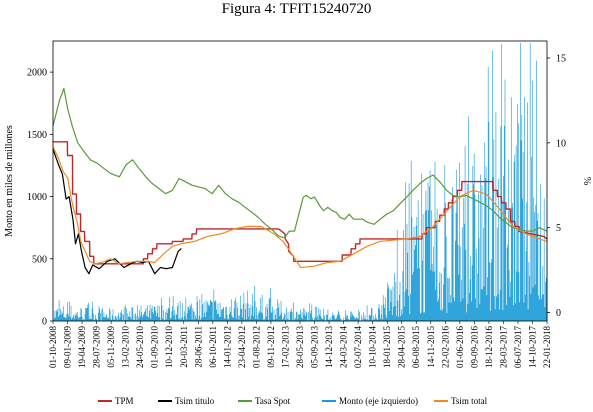  I want to click on x-axis-tick-label: 28-03-2017, so click(503, 347).